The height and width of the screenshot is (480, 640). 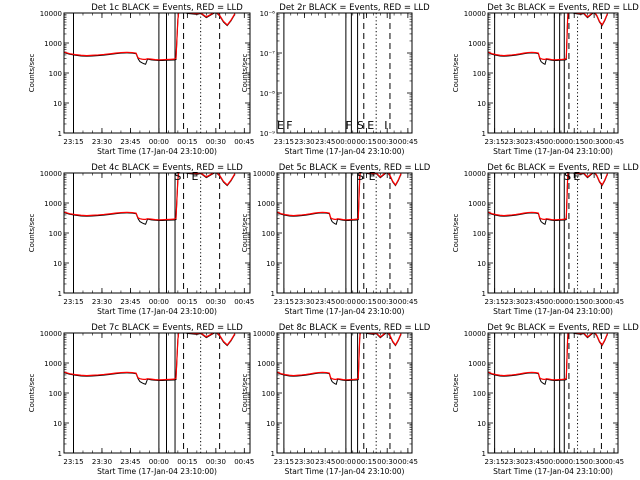 I want to click on y-tick-label: 10⁻⁶, so click(x=268, y=14).